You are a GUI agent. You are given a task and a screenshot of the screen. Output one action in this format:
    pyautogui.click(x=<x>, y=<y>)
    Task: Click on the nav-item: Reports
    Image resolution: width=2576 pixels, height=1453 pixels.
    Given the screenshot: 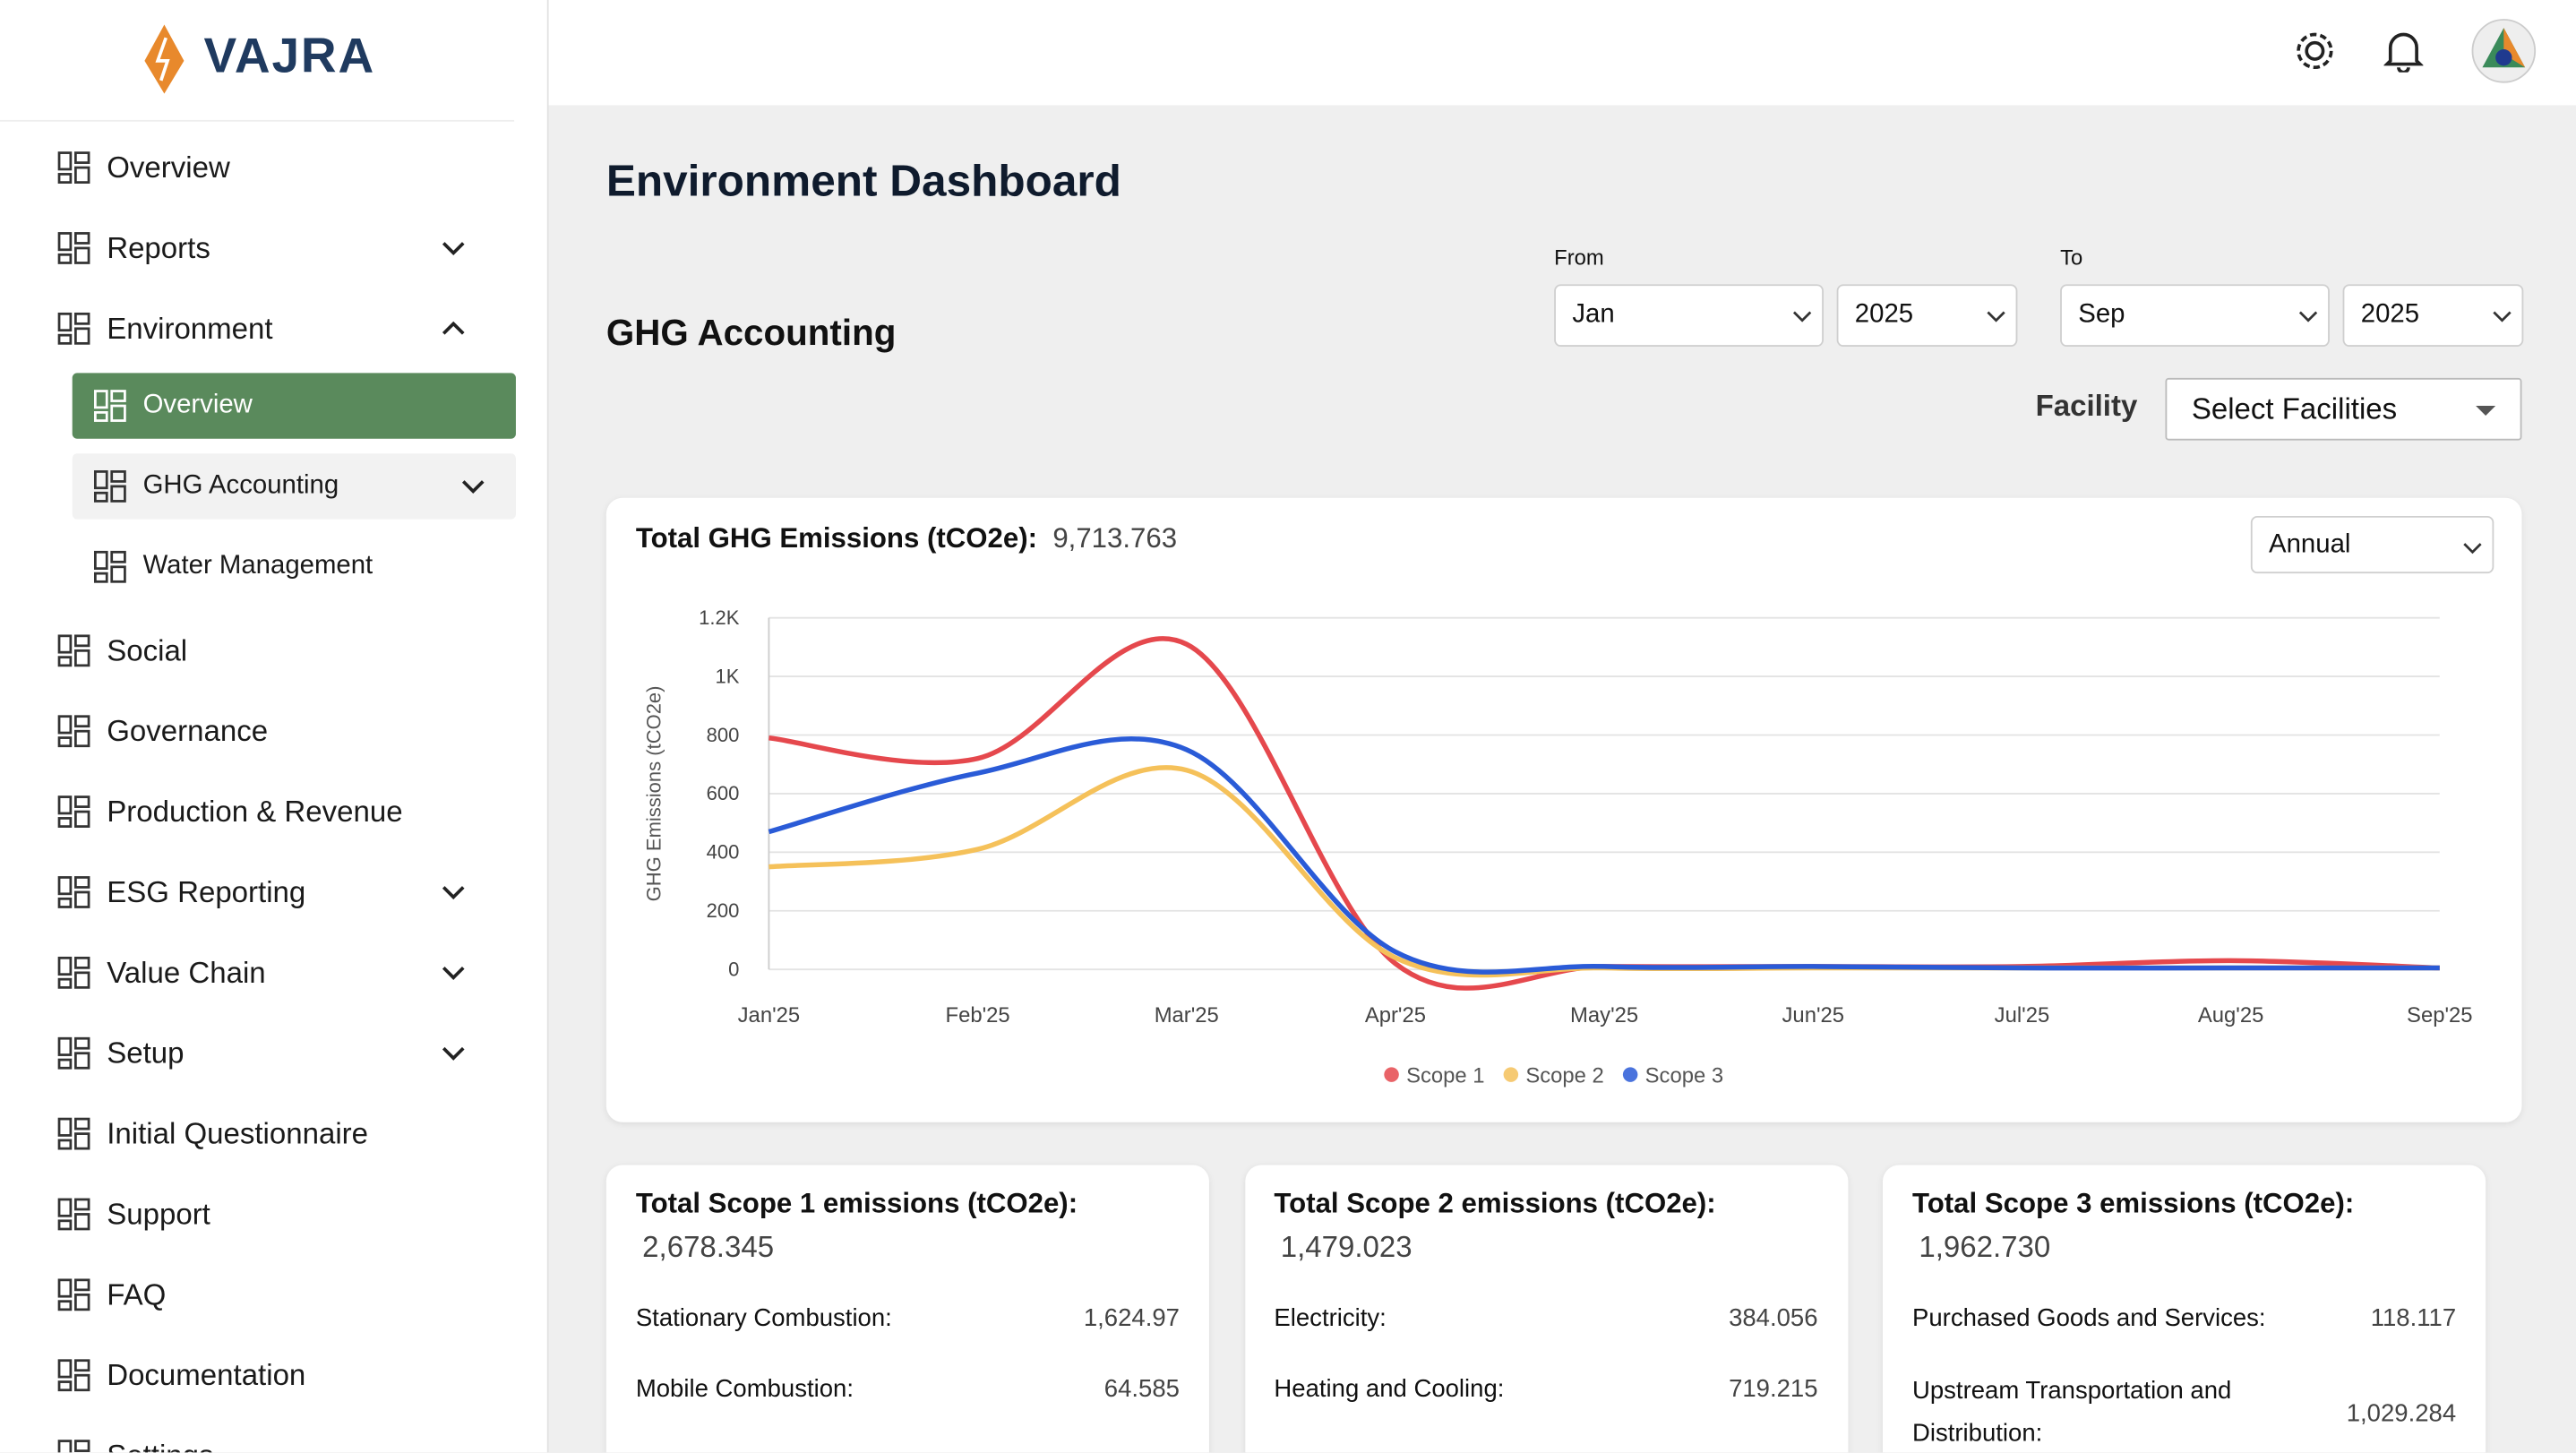 What is the action you would take?
    pyautogui.click(x=261, y=247)
    